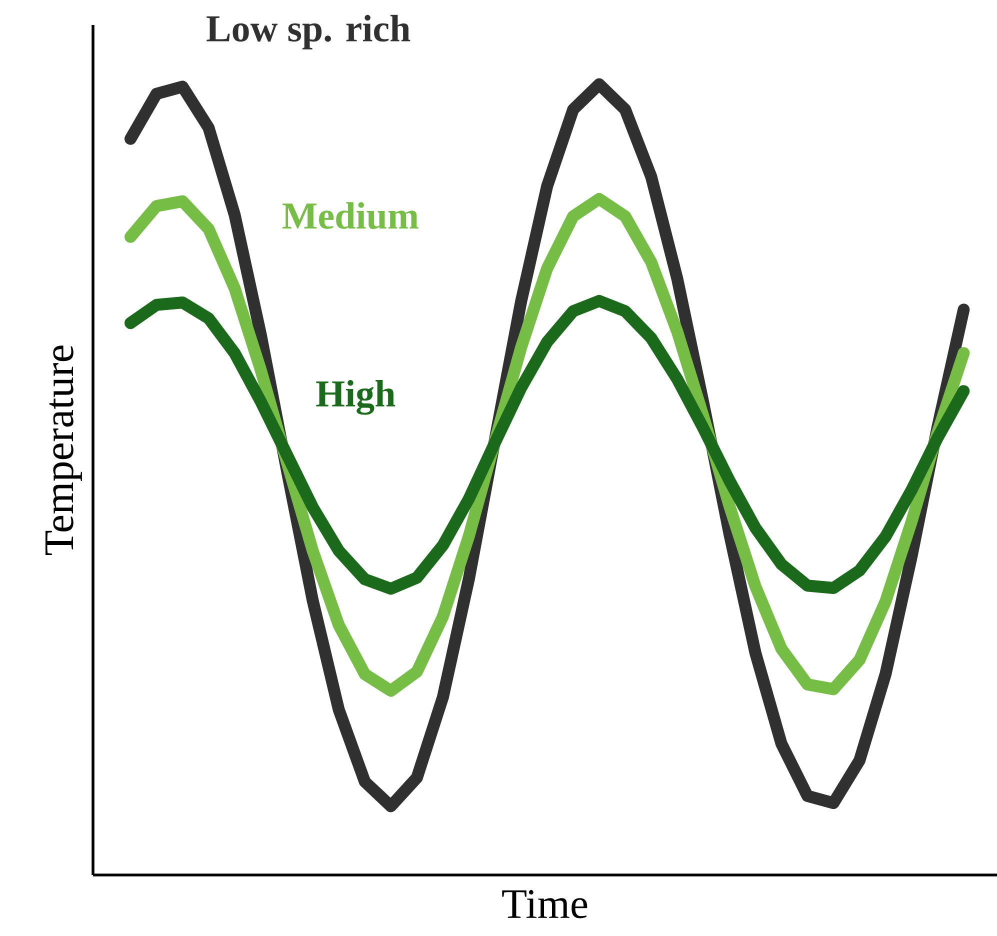 This screenshot has width=997, height=936. I want to click on series-label: High, so click(356, 397).